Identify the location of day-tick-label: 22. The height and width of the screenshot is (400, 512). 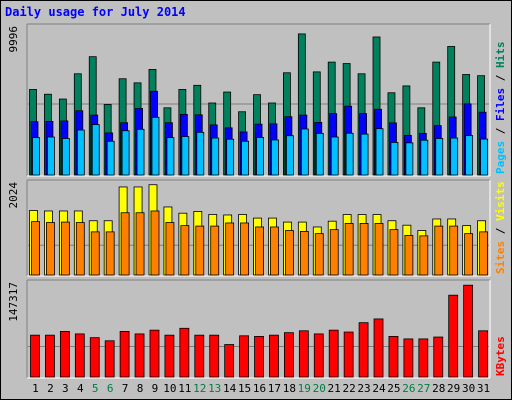
(348, 388).